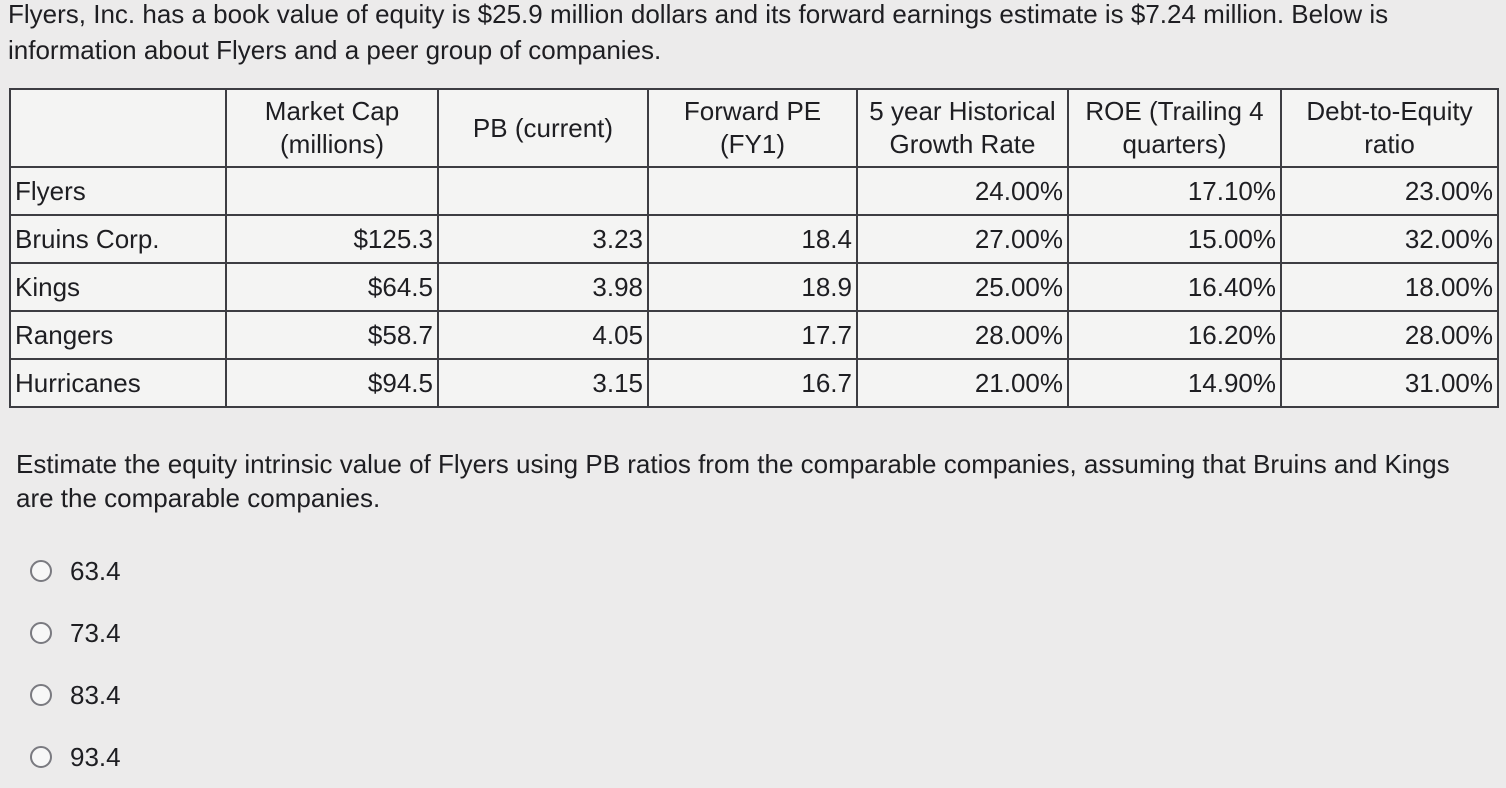 This screenshot has height=788, width=1506. I want to click on company-name-cell: Kings, so click(118, 287).